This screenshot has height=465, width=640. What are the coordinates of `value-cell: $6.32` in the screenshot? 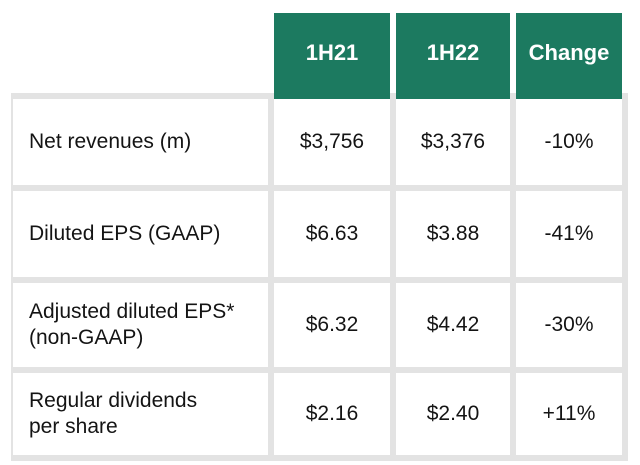 It's located at (332, 325).